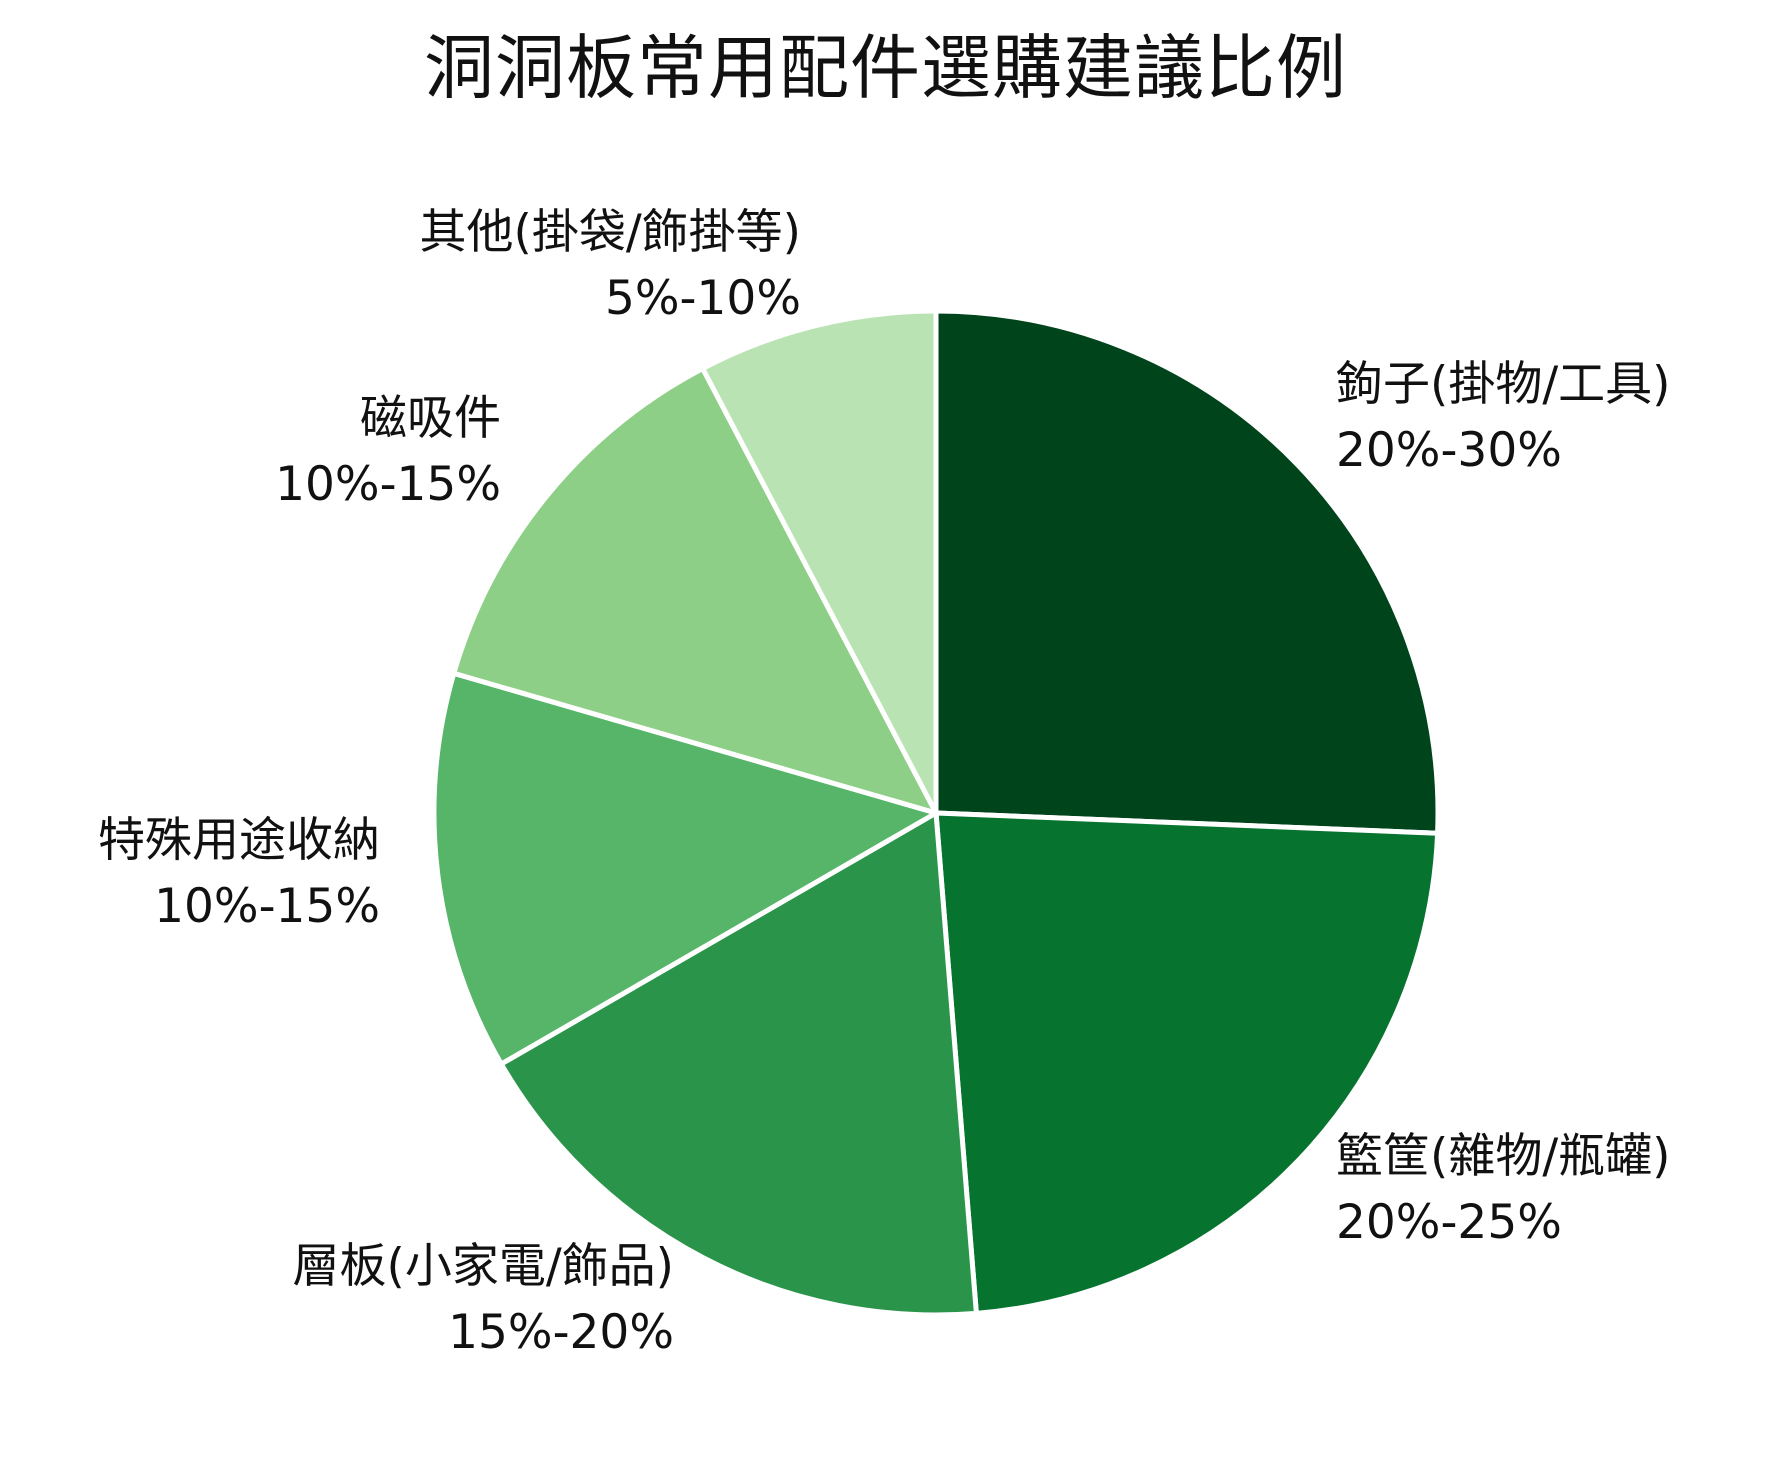  Describe the element at coordinates (483, 1266) in the screenshot. I see `label-shelves-name: 層板(小家電/飾品)` at that location.